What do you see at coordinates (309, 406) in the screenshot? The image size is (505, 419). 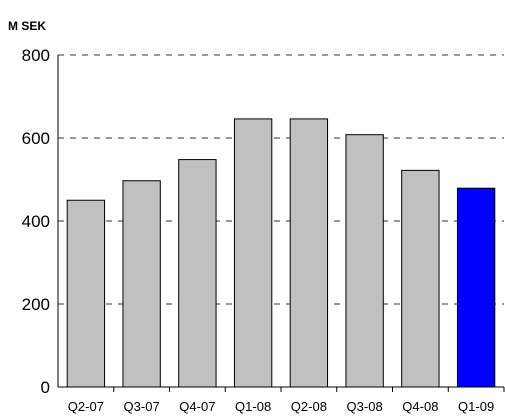 I see `x-tick-label: Q2-08` at bounding box center [309, 406].